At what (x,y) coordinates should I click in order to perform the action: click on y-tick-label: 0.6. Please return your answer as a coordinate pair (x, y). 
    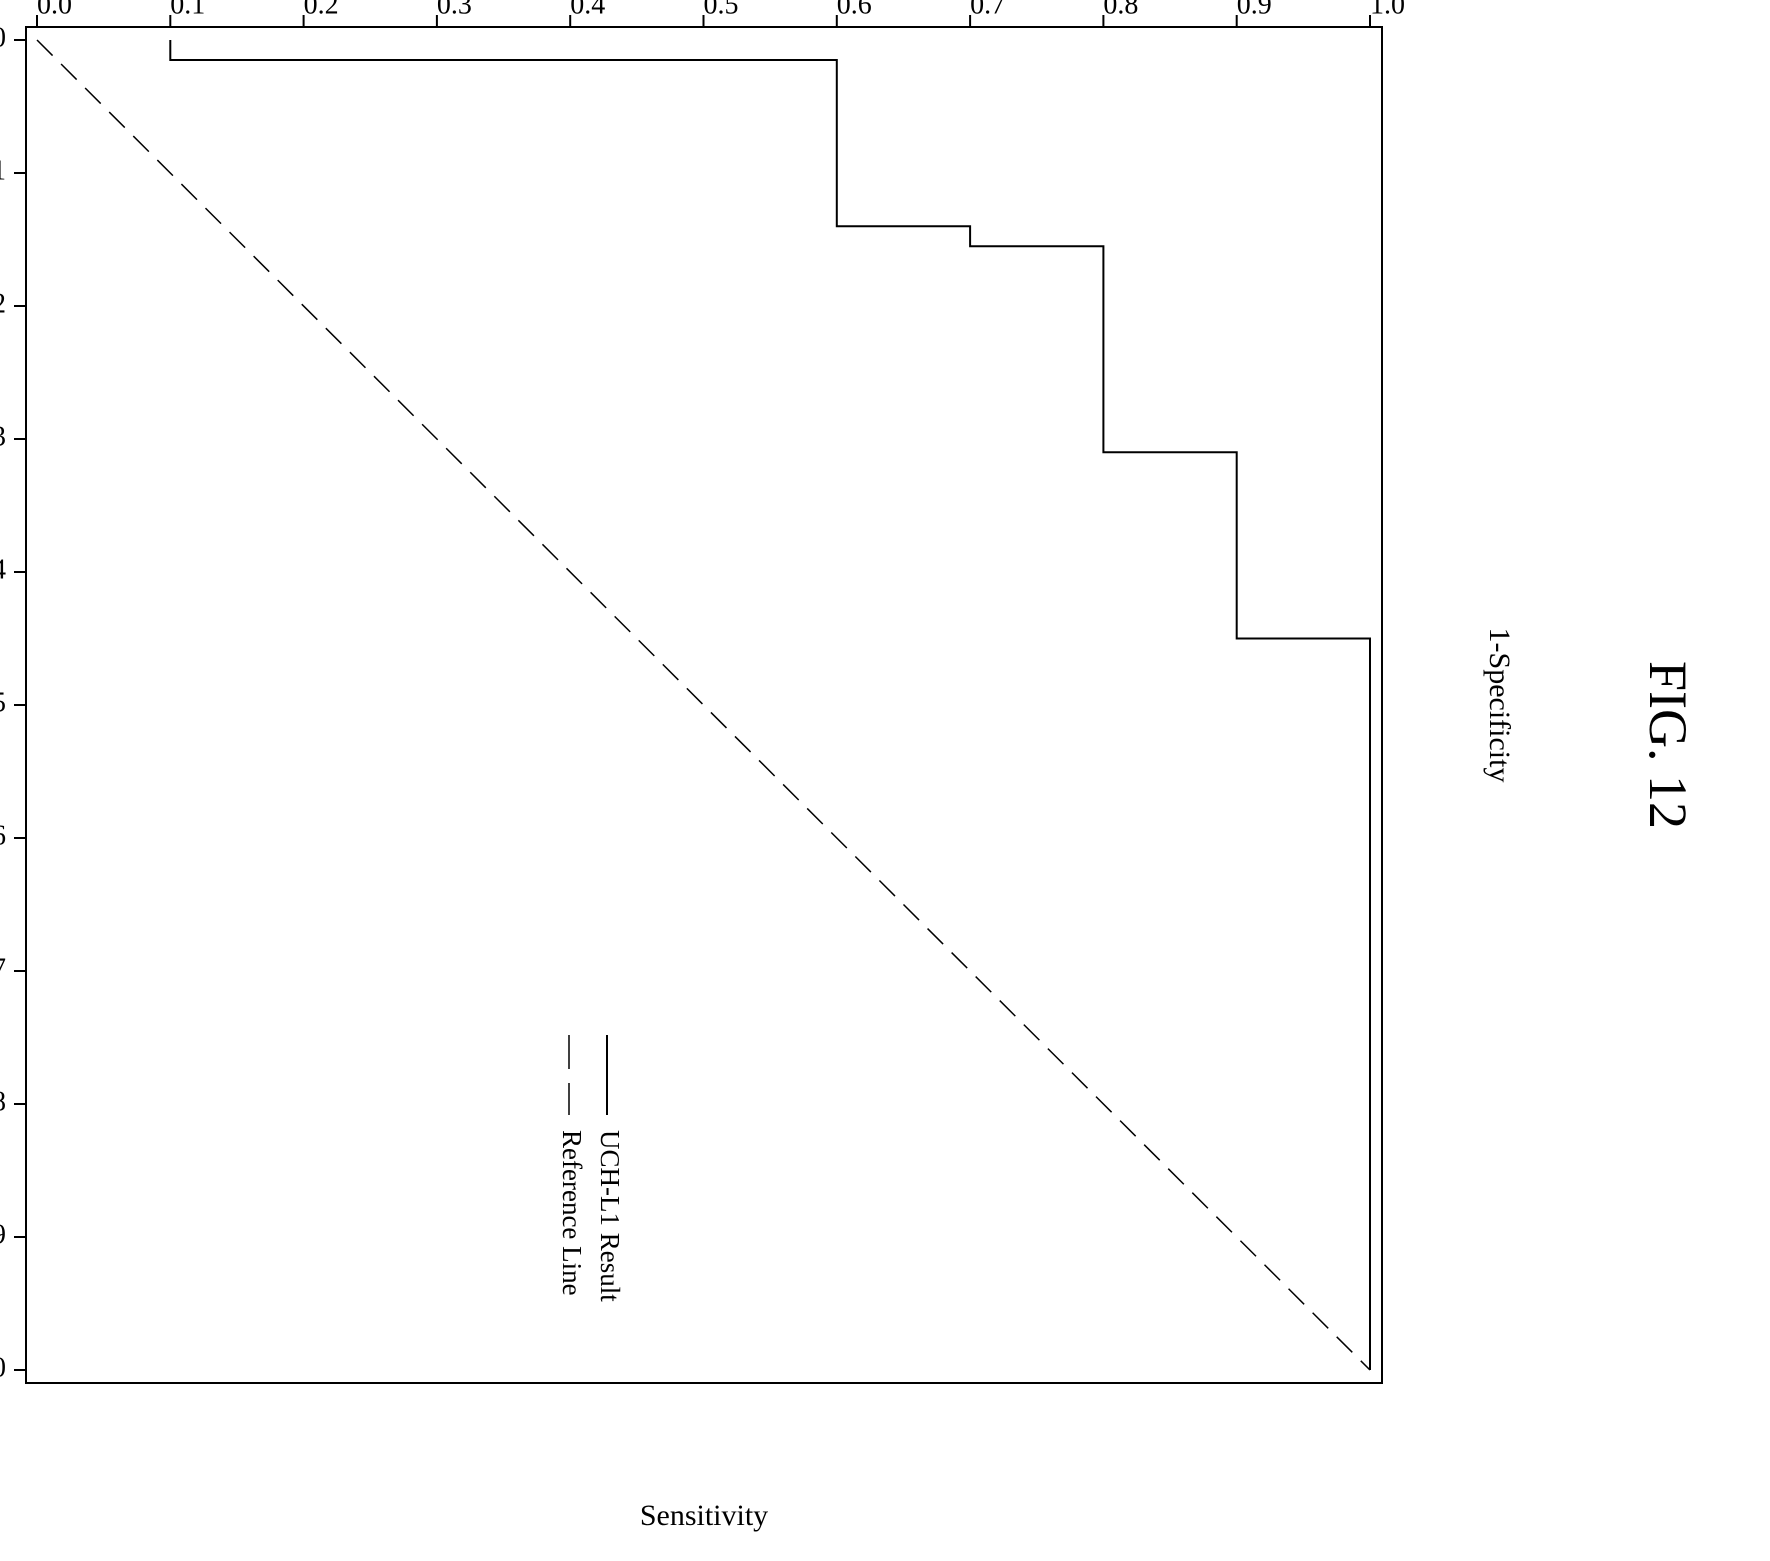
    Looking at the image, I should click on (854, 10).